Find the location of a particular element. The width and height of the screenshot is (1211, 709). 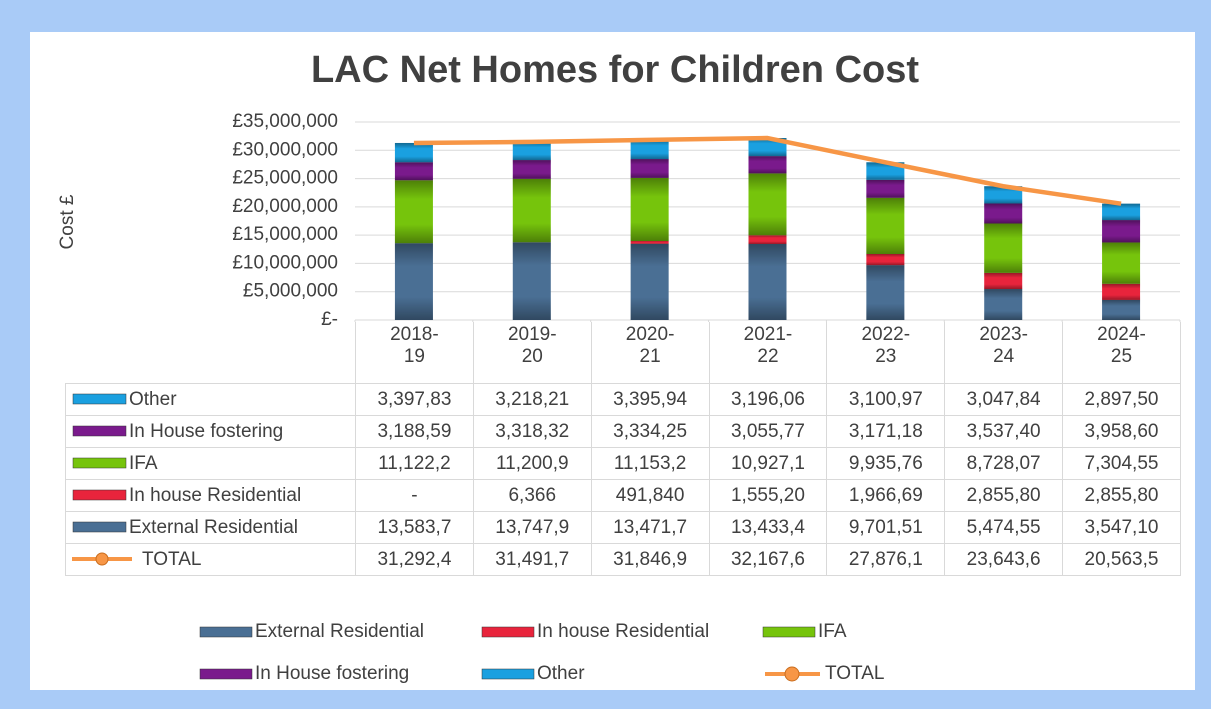

legend-label: In House fostering is located at coordinates (332, 673).